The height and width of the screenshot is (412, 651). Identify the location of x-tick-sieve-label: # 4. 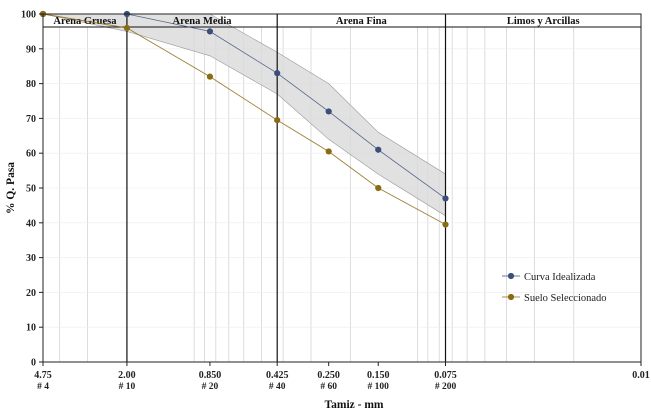
(43, 387).